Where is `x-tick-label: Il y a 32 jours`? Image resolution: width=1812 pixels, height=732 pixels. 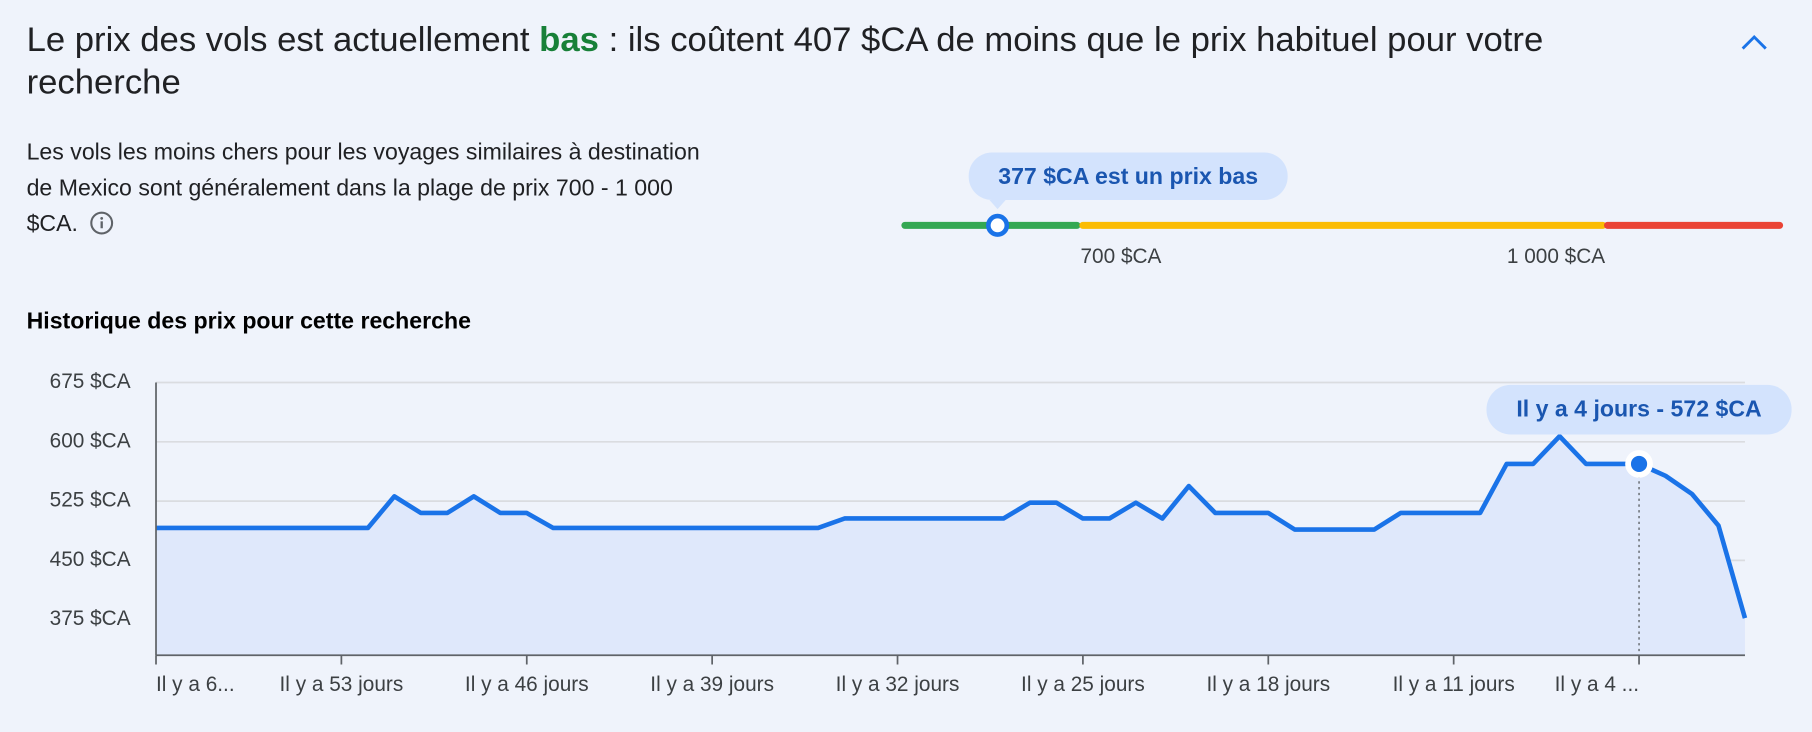
x-tick-label: Il y a 32 jours is located at coordinates (898, 684).